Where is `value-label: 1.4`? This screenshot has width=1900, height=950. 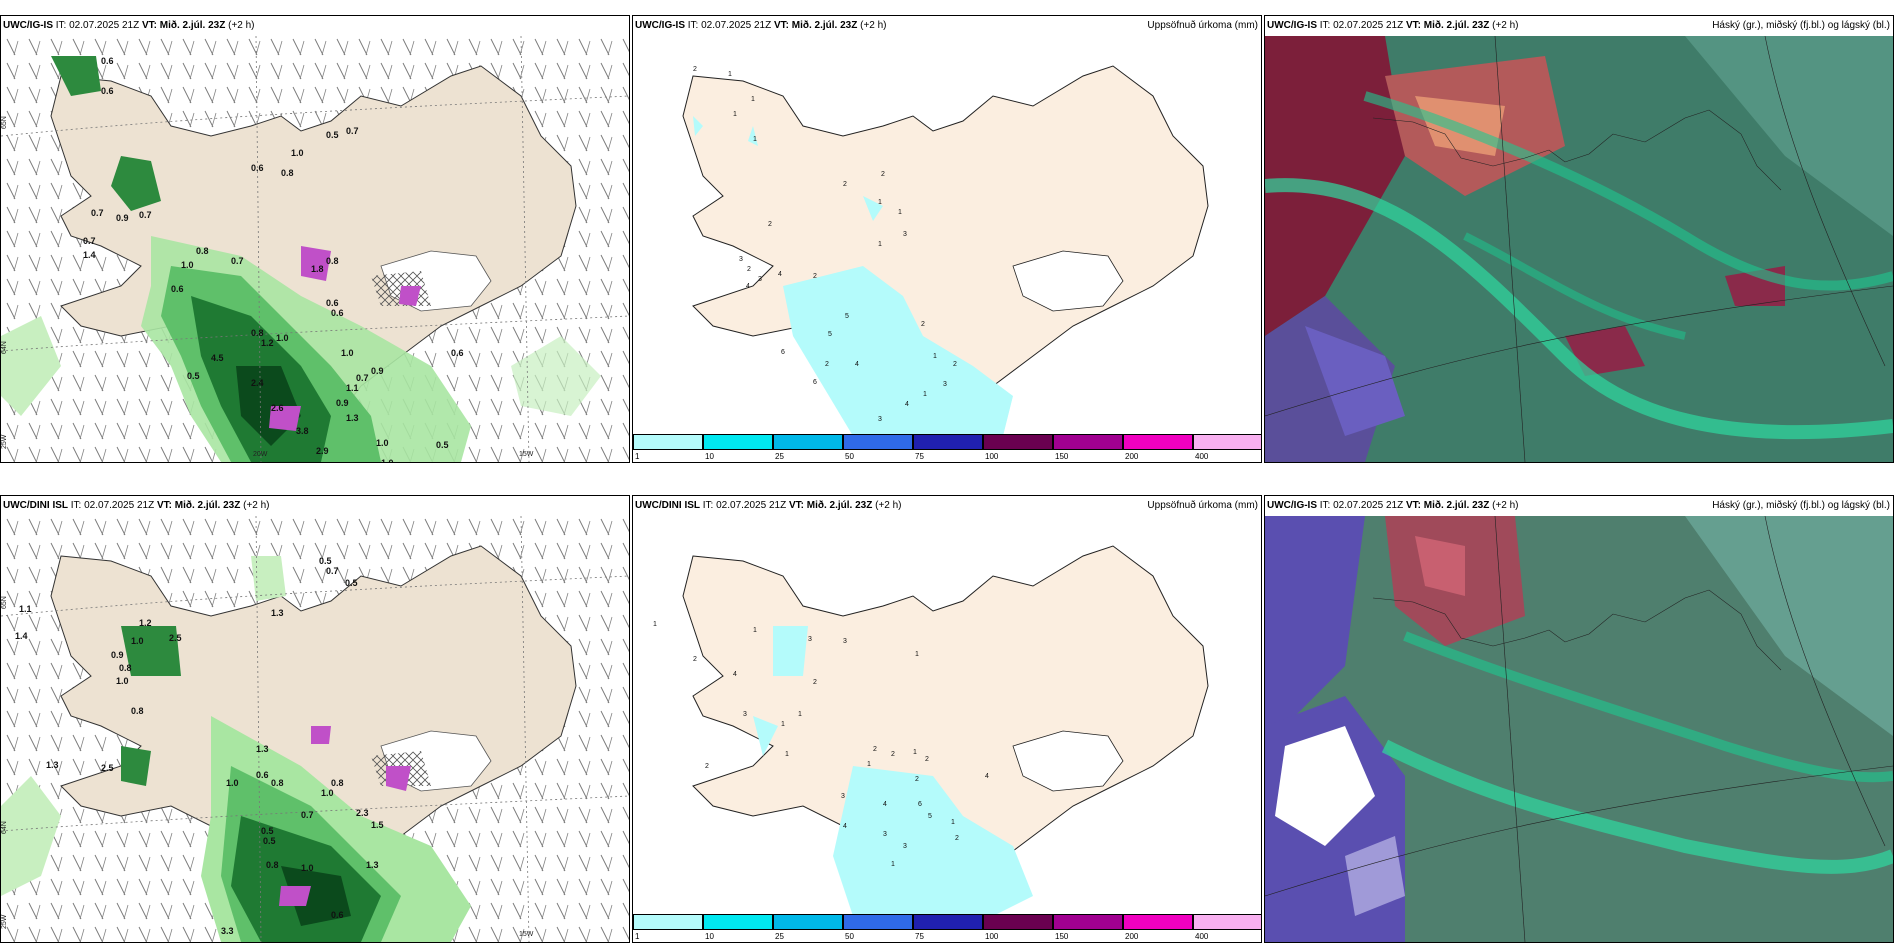 value-label: 1.4 is located at coordinates (89, 255).